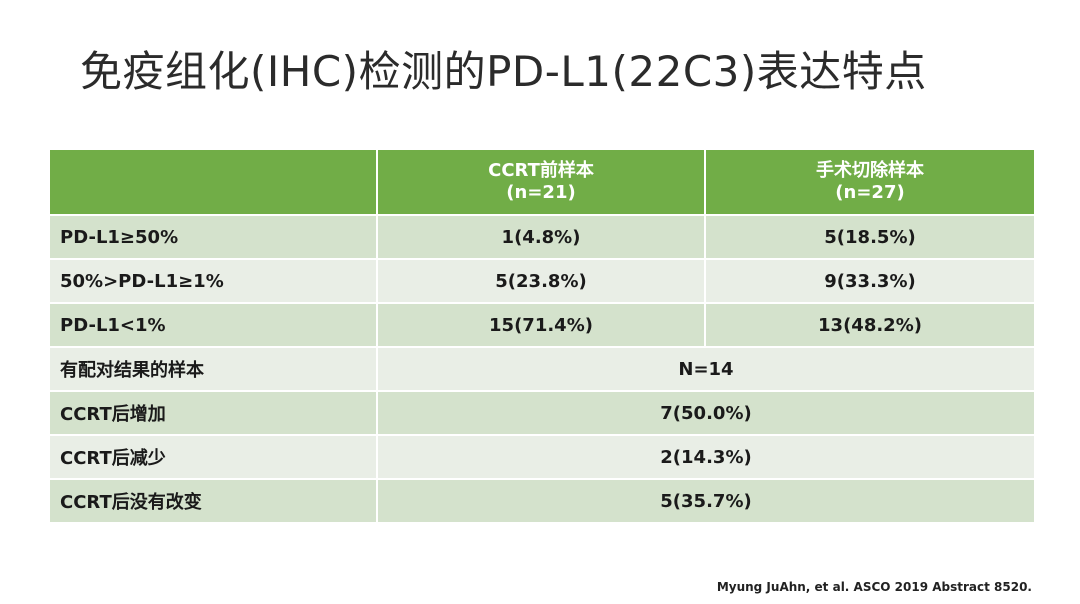 The height and width of the screenshot is (604, 1080). I want to click on table-row: CCRT后减少 2(14.3%), so click(542, 457).